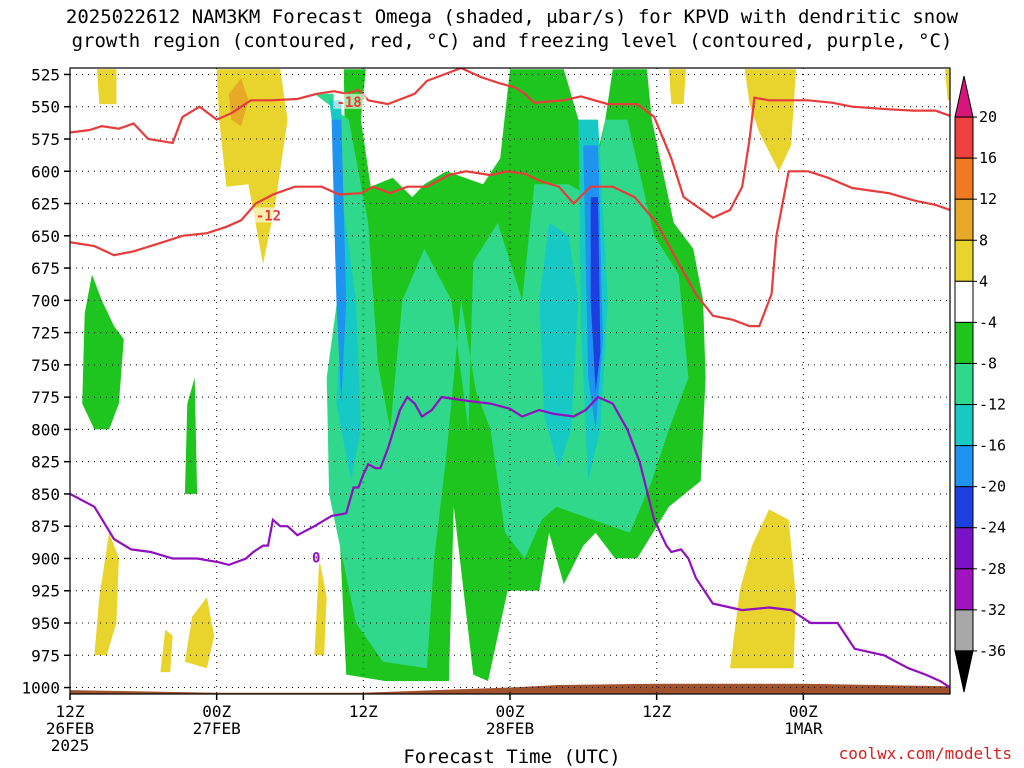 The image size is (1024, 768). What do you see at coordinates (217, 728) in the screenshot?
I see `x-tick-label: 27FEB` at bounding box center [217, 728].